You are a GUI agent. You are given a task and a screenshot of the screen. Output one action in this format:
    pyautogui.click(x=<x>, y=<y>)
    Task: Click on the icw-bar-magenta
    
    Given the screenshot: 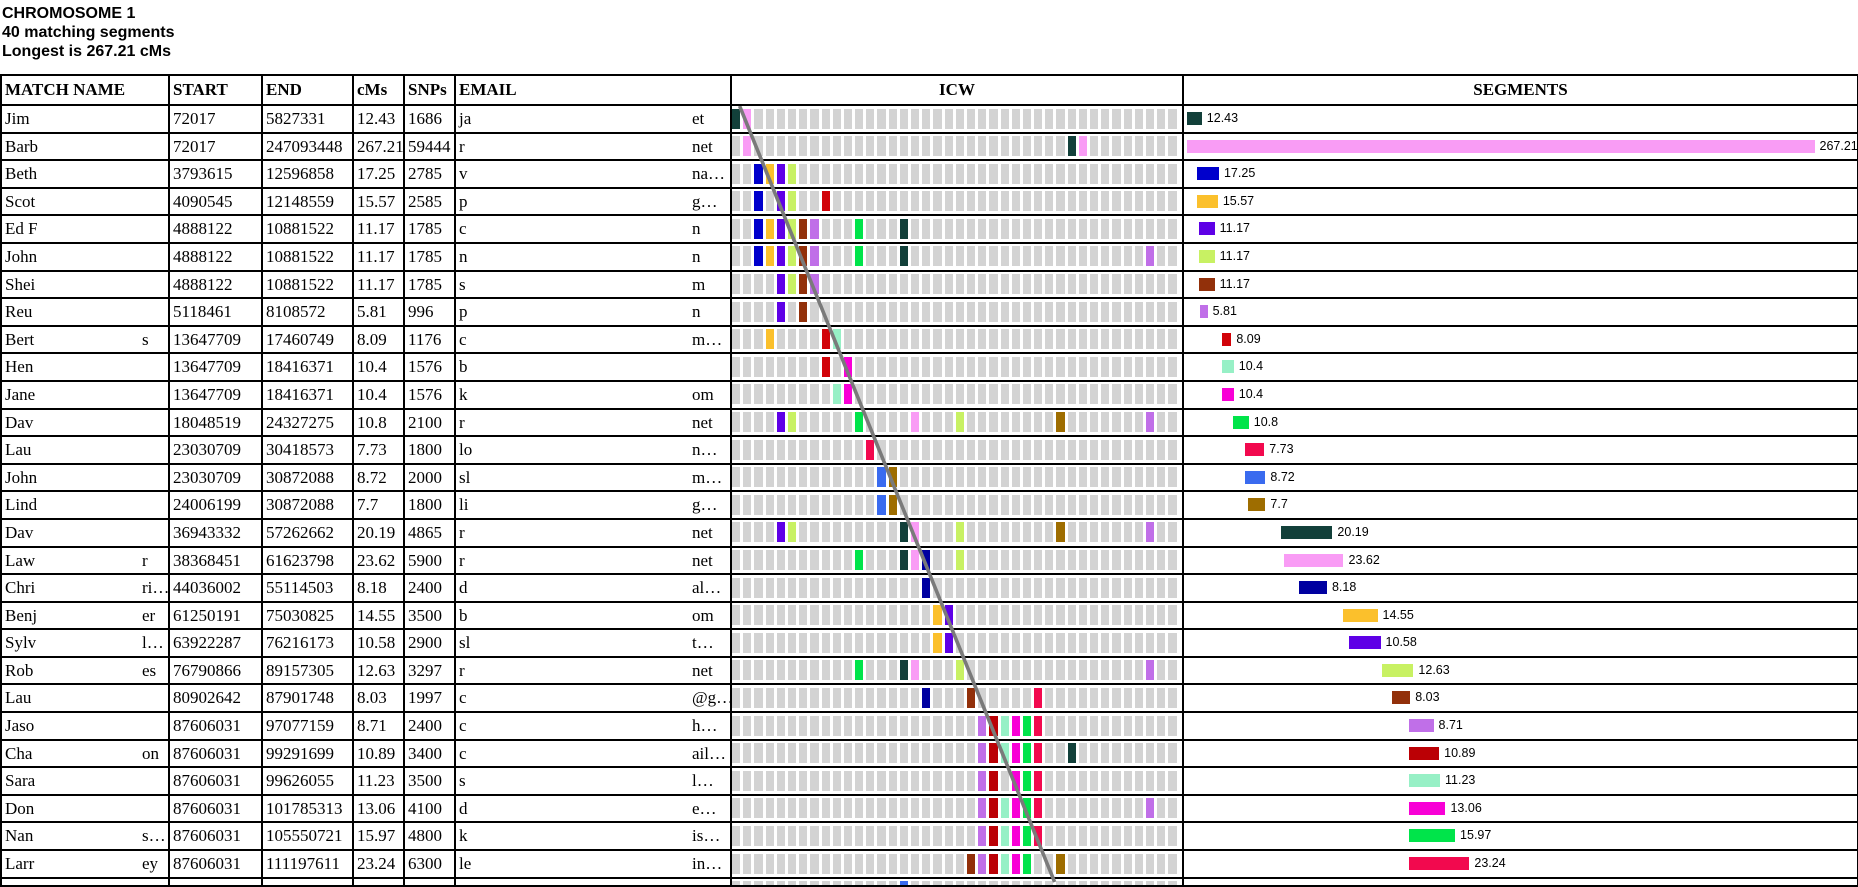 What is the action you would take?
    pyautogui.click(x=1015, y=780)
    